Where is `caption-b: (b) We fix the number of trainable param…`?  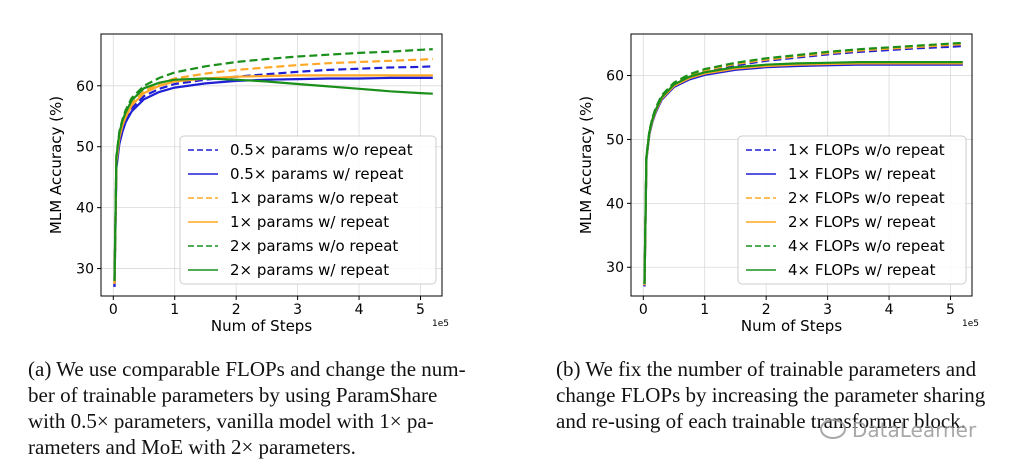
caption-b: (b) We fix the number of trainable param… is located at coordinates (789, 395).